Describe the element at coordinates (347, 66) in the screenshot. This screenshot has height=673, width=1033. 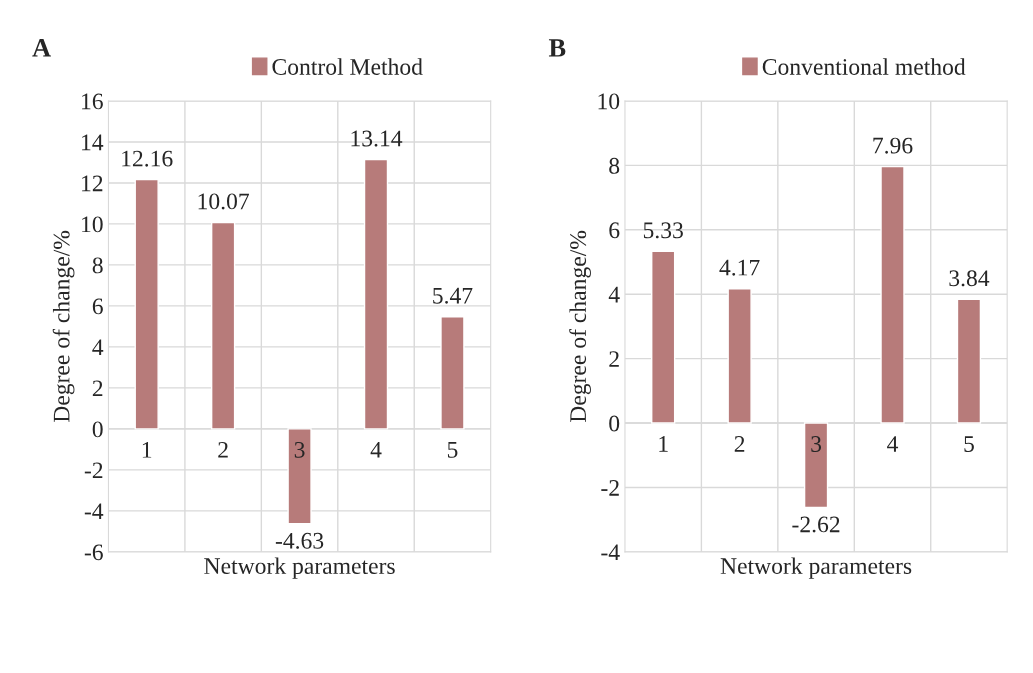
I see `legend-label: Control Method` at that location.